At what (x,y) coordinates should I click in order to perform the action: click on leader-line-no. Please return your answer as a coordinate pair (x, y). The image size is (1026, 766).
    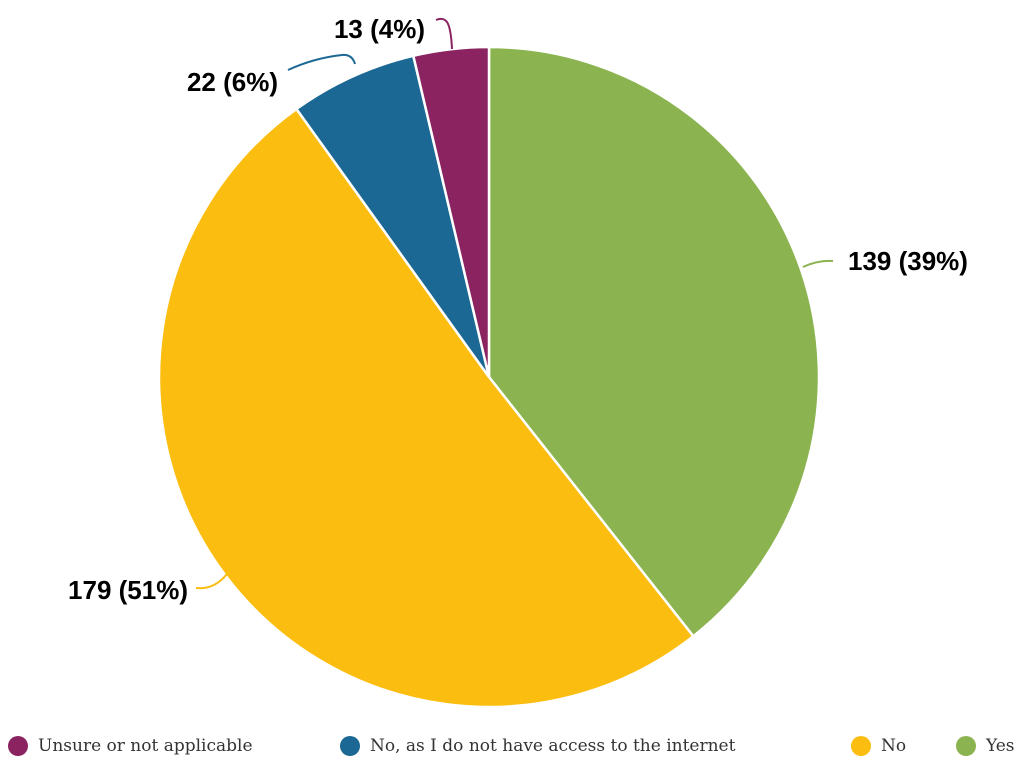
    Looking at the image, I should click on (211, 581).